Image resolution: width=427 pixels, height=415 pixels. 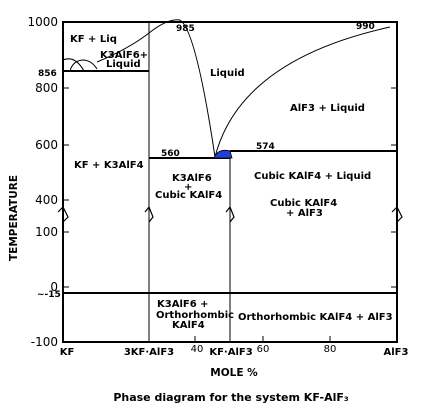 I want to click on x-tick-labels: KF 3KF·AlF3 40 KF·AlF3 60 80 AlF3, so click(x=234, y=351).